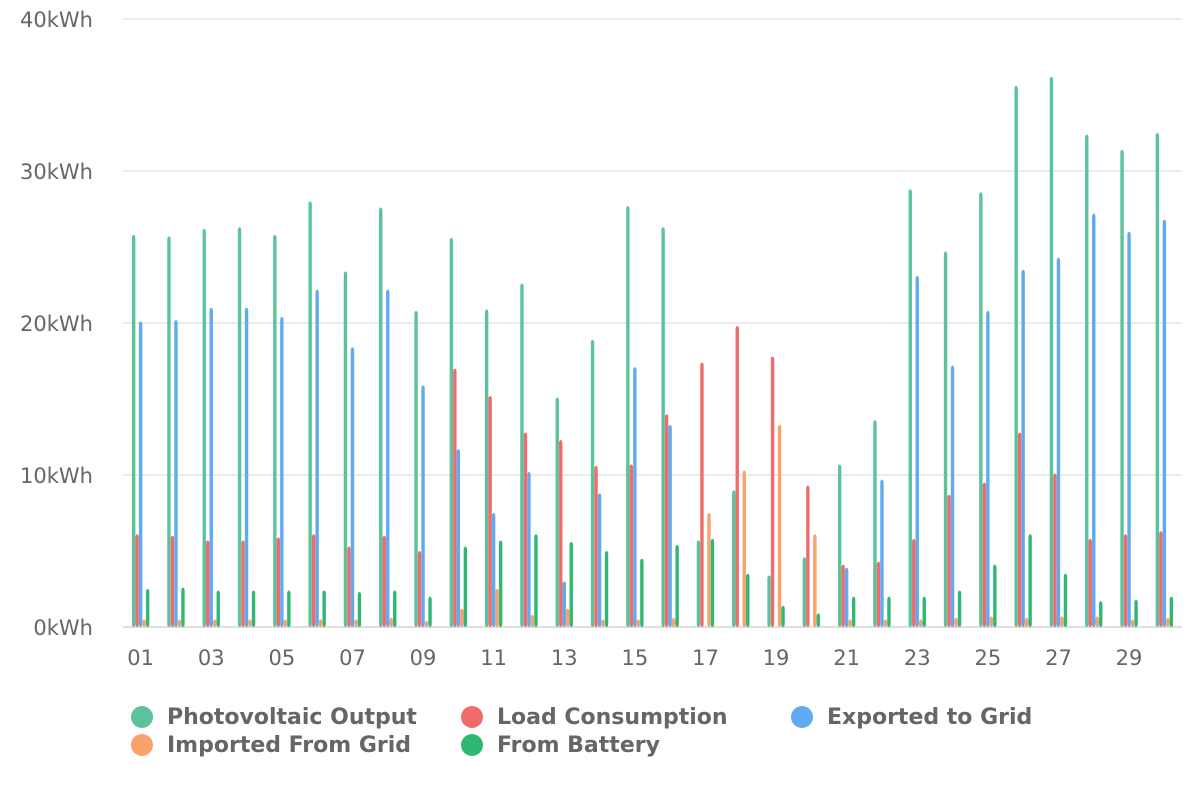 The image size is (1200, 800). What do you see at coordinates (293, 745) in the screenshot?
I see `legend-item-imported-from-grid: Imported From Grid` at bounding box center [293, 745].